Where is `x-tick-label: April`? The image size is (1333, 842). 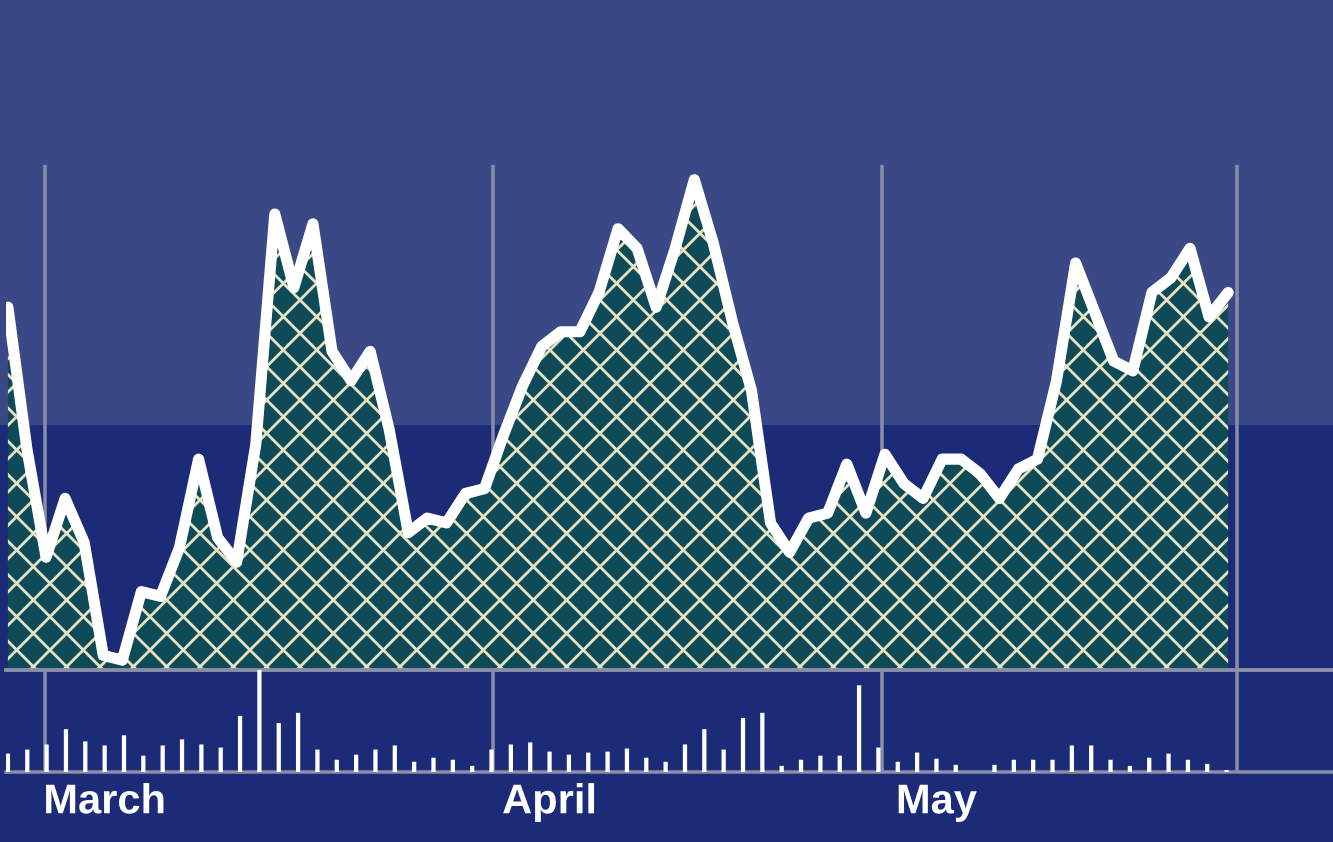
x-tick-label: April is located at coordinates (549, 802).